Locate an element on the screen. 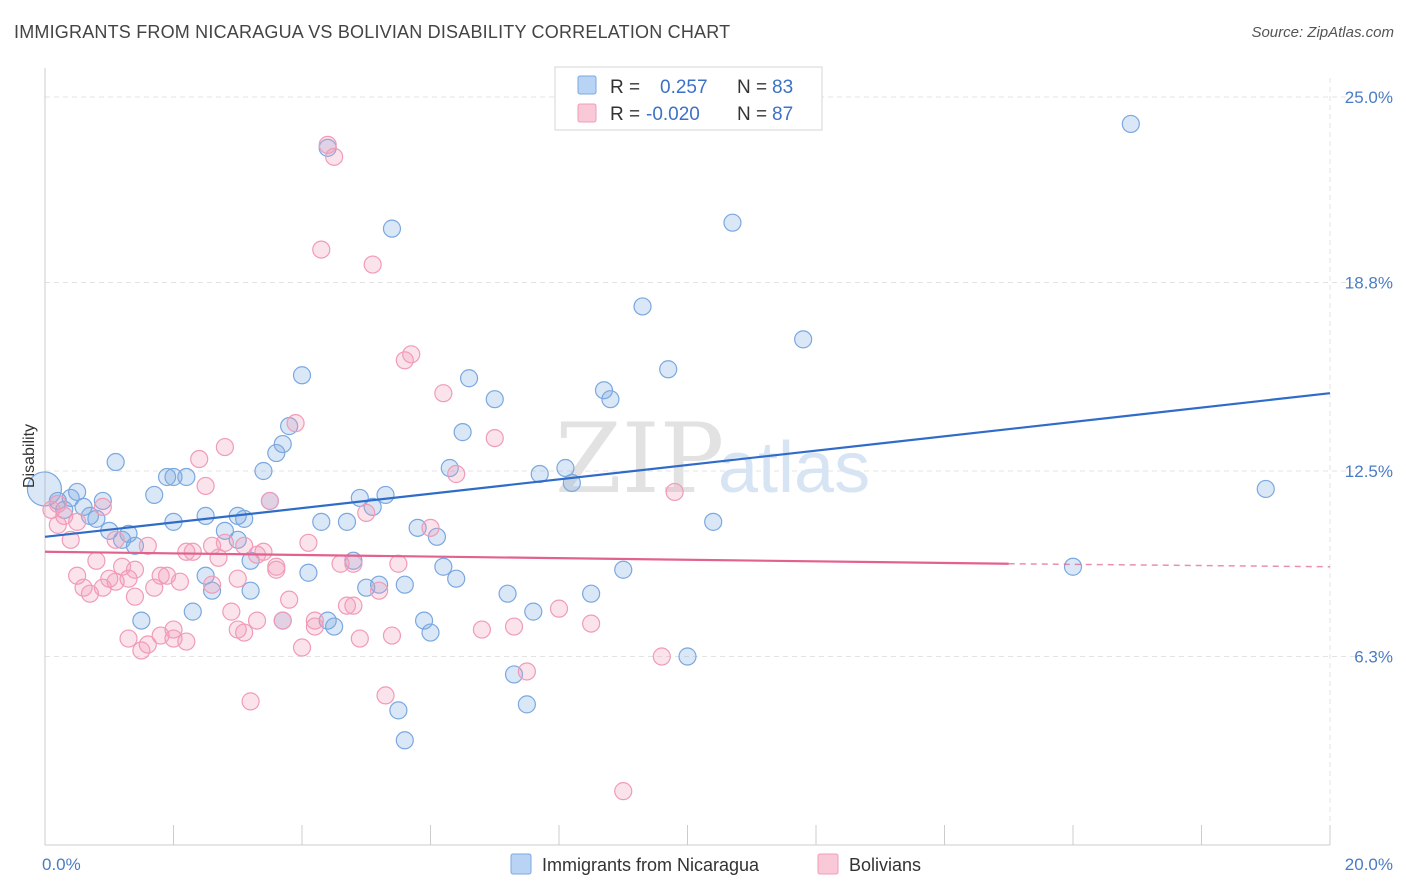  x-tick-label-0: 0.0% is located at coordinates (61, 864).